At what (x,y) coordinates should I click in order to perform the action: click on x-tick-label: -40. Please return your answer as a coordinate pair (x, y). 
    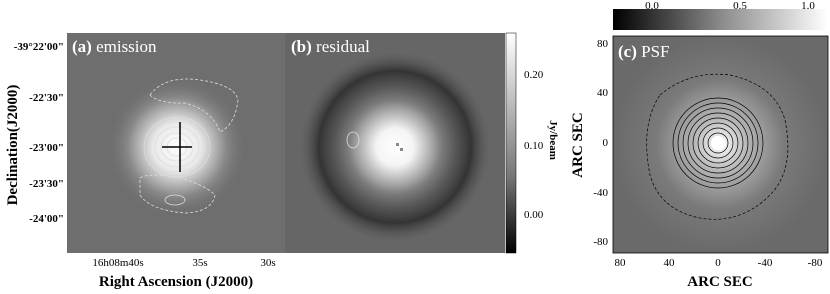
    Looking at the image, I should click on (765, 263).